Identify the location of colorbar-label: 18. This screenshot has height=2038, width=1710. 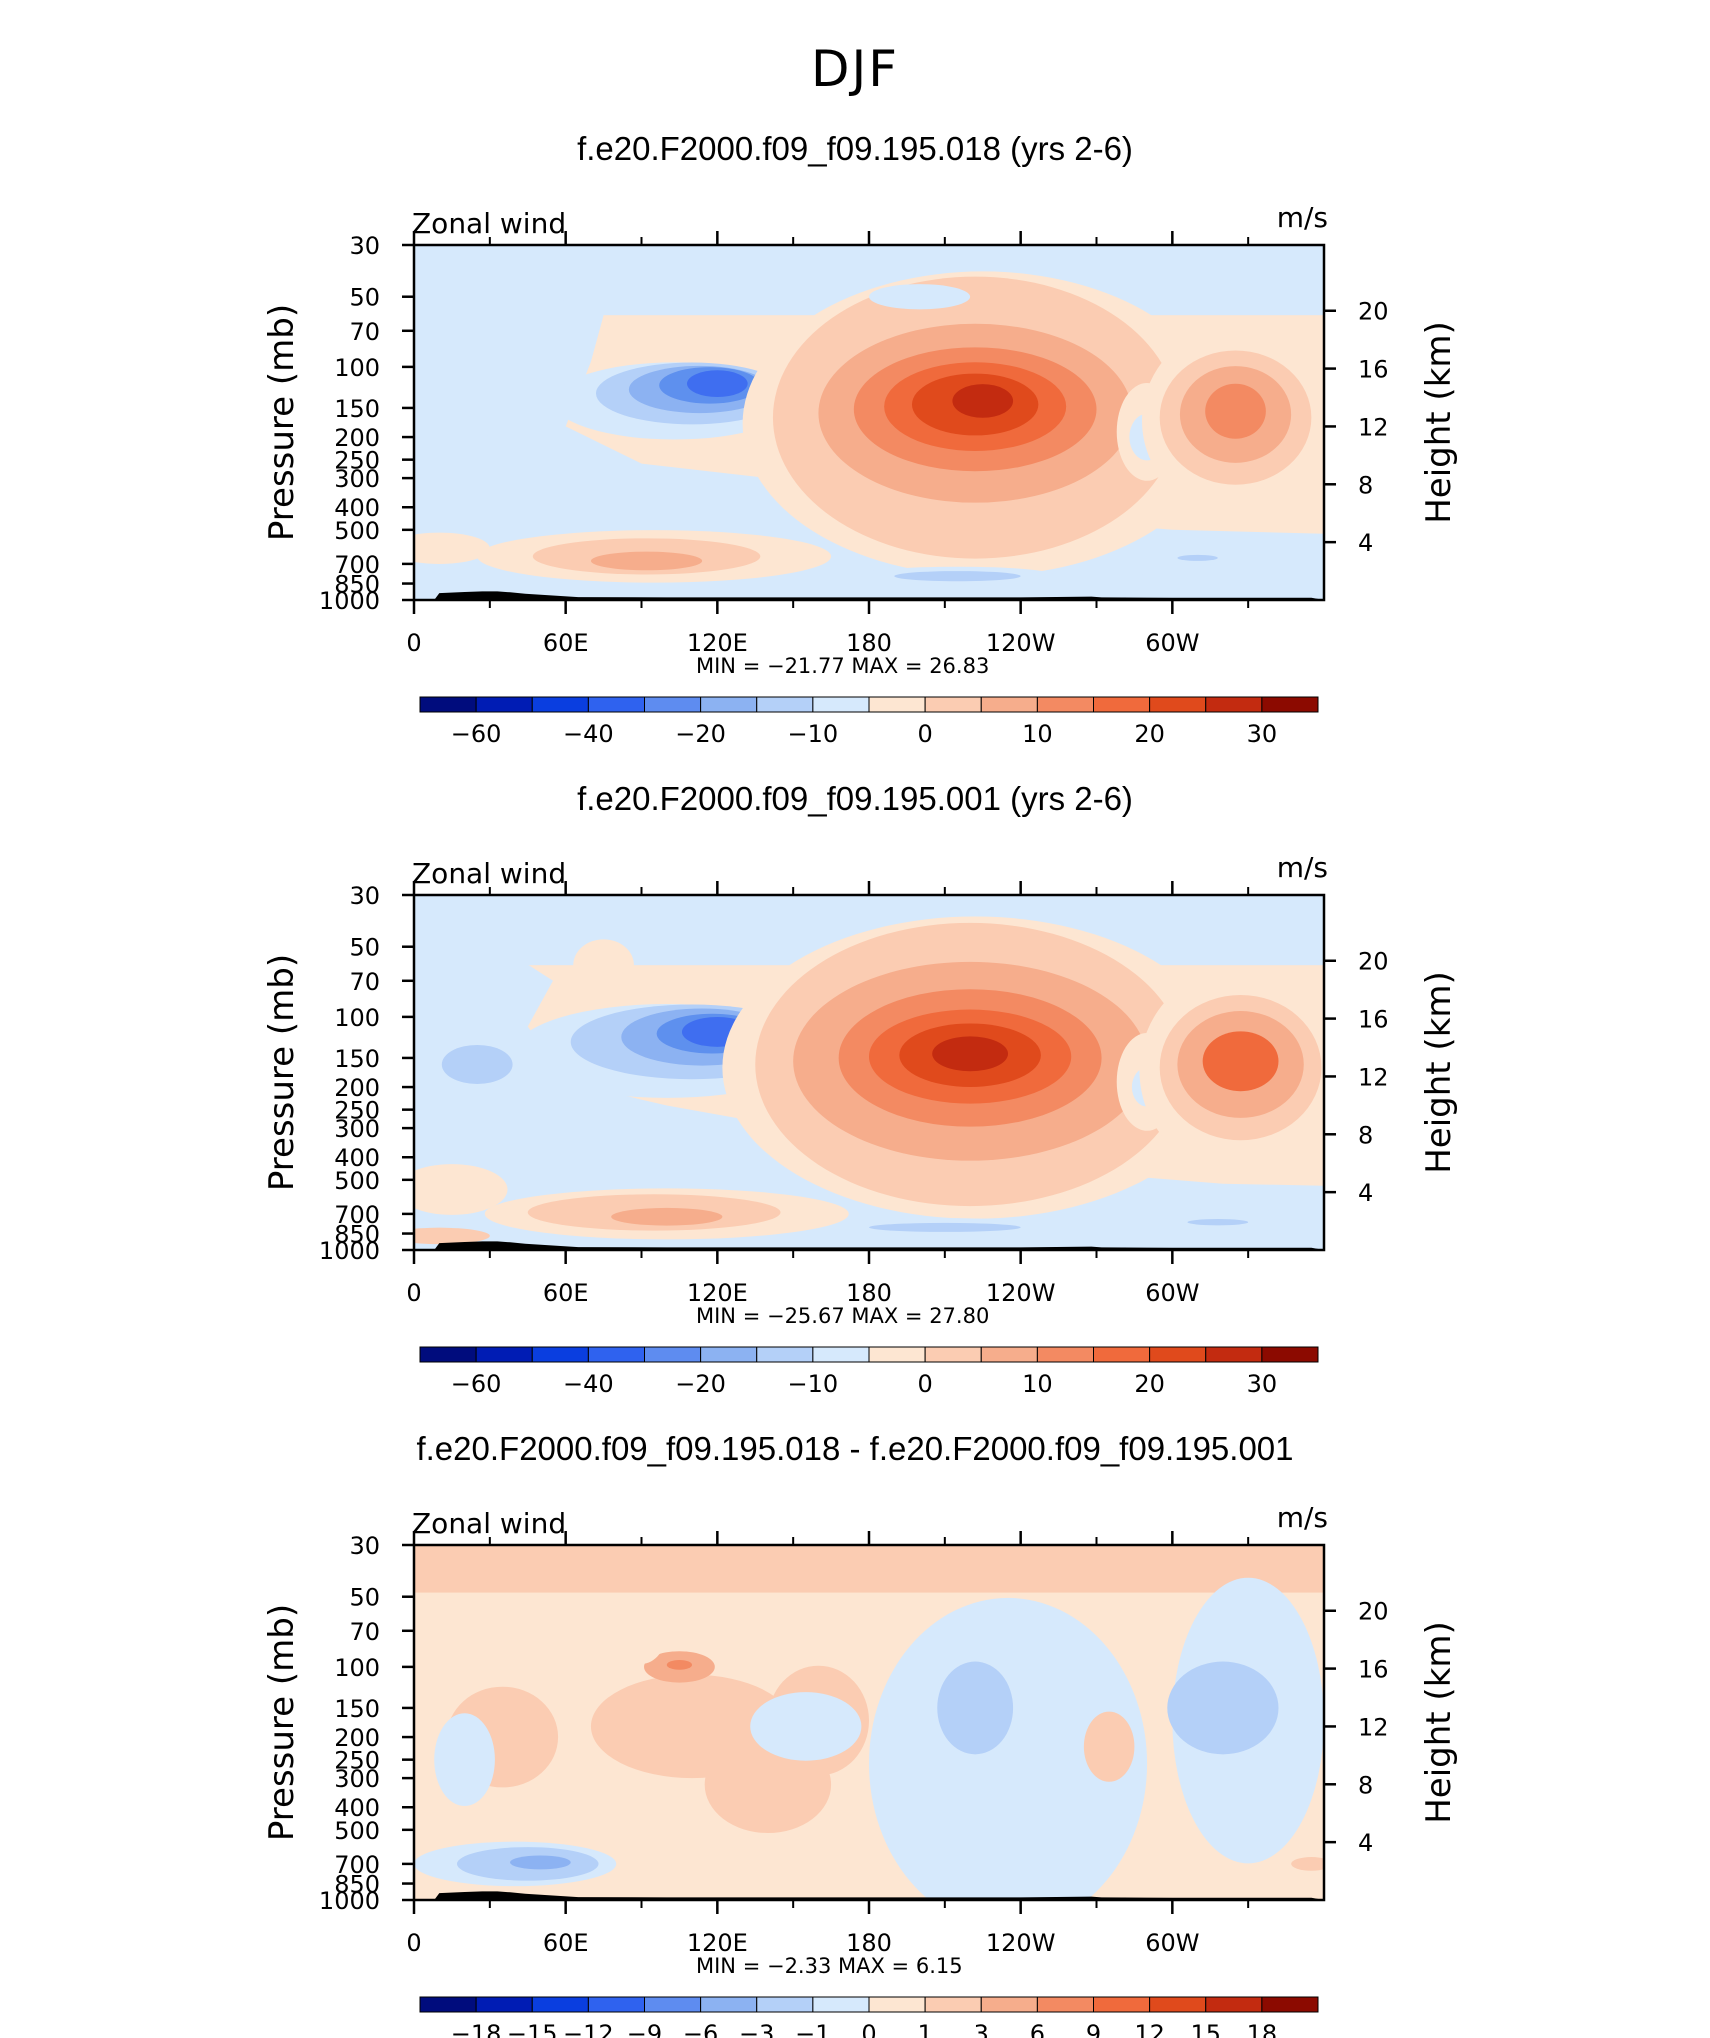
(1262, 2029).